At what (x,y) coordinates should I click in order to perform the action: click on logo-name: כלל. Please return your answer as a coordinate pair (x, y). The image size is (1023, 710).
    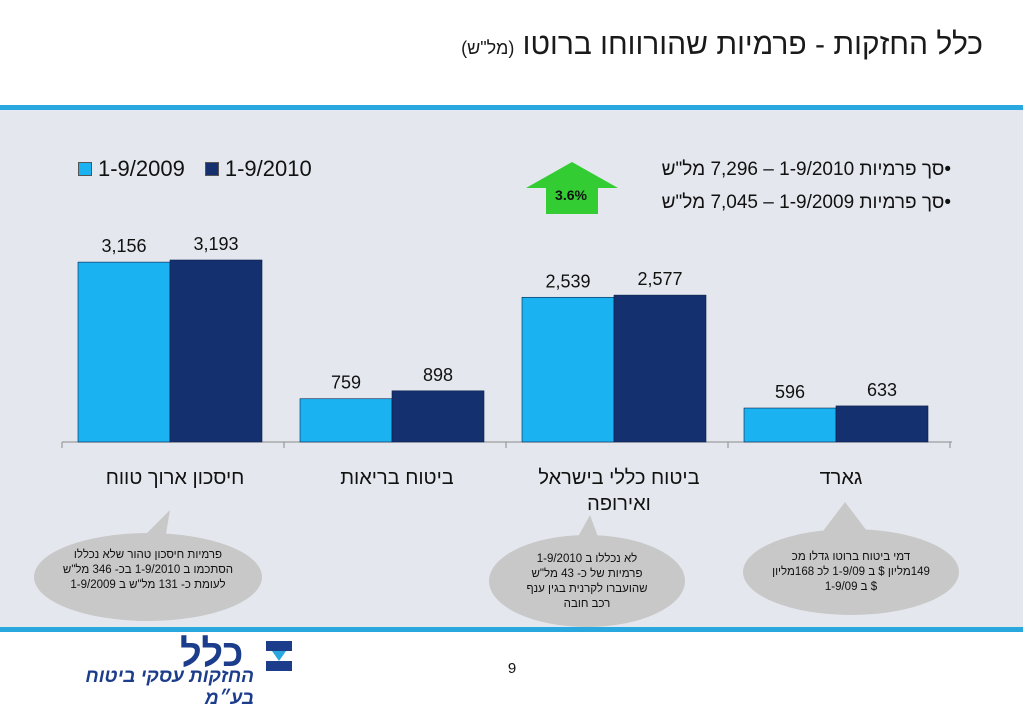
    Looking at the image, I should click on (212, 654).